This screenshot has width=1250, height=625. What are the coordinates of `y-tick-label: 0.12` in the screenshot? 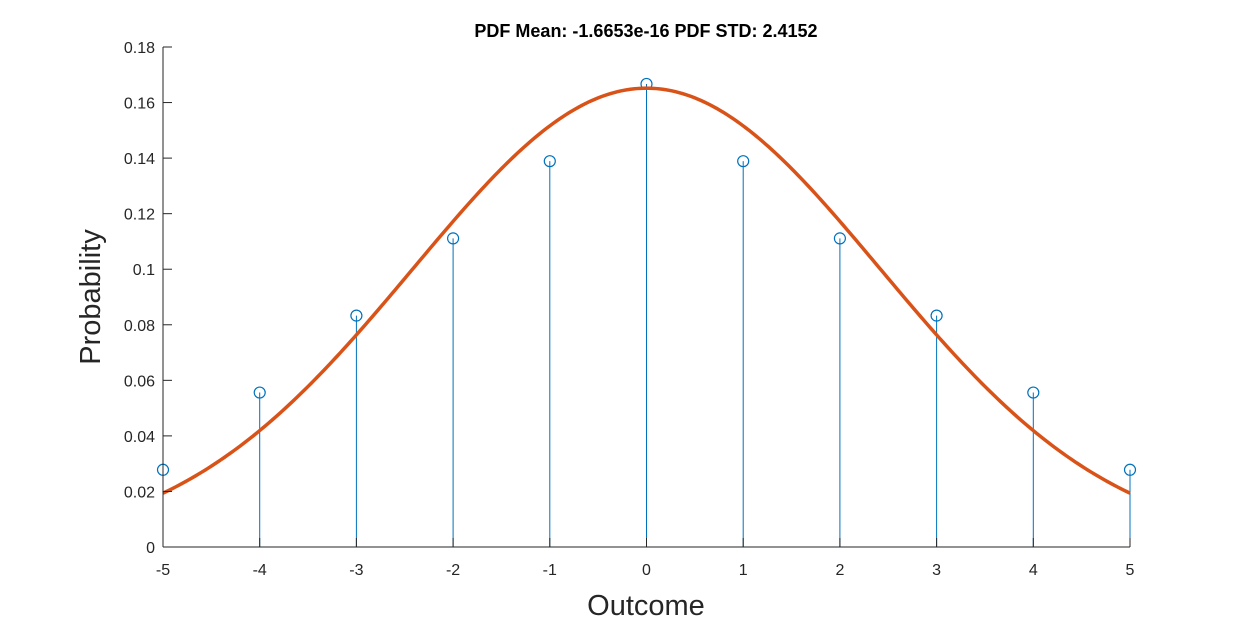 It's located at (139, 215).